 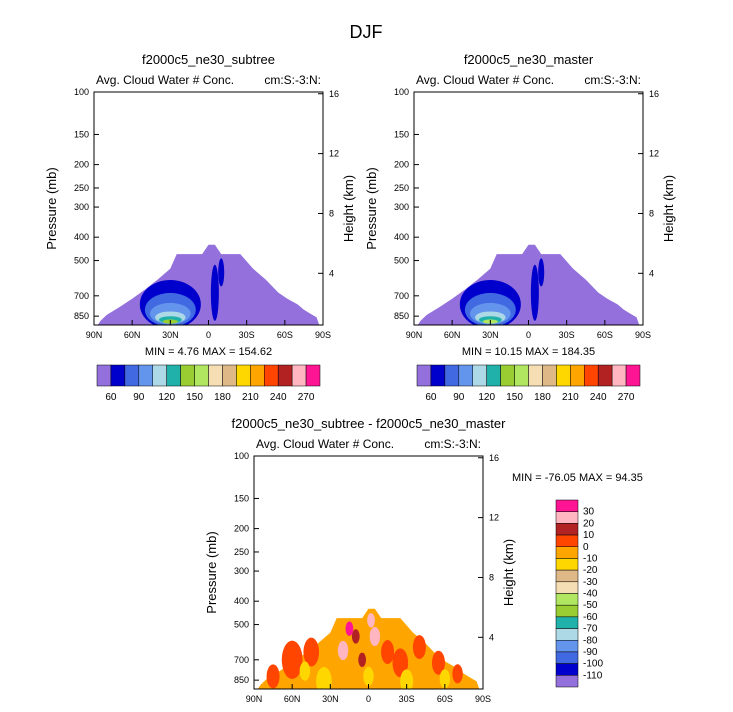 I want to click on colorbar-label: -70, so click(x=590, y=629).